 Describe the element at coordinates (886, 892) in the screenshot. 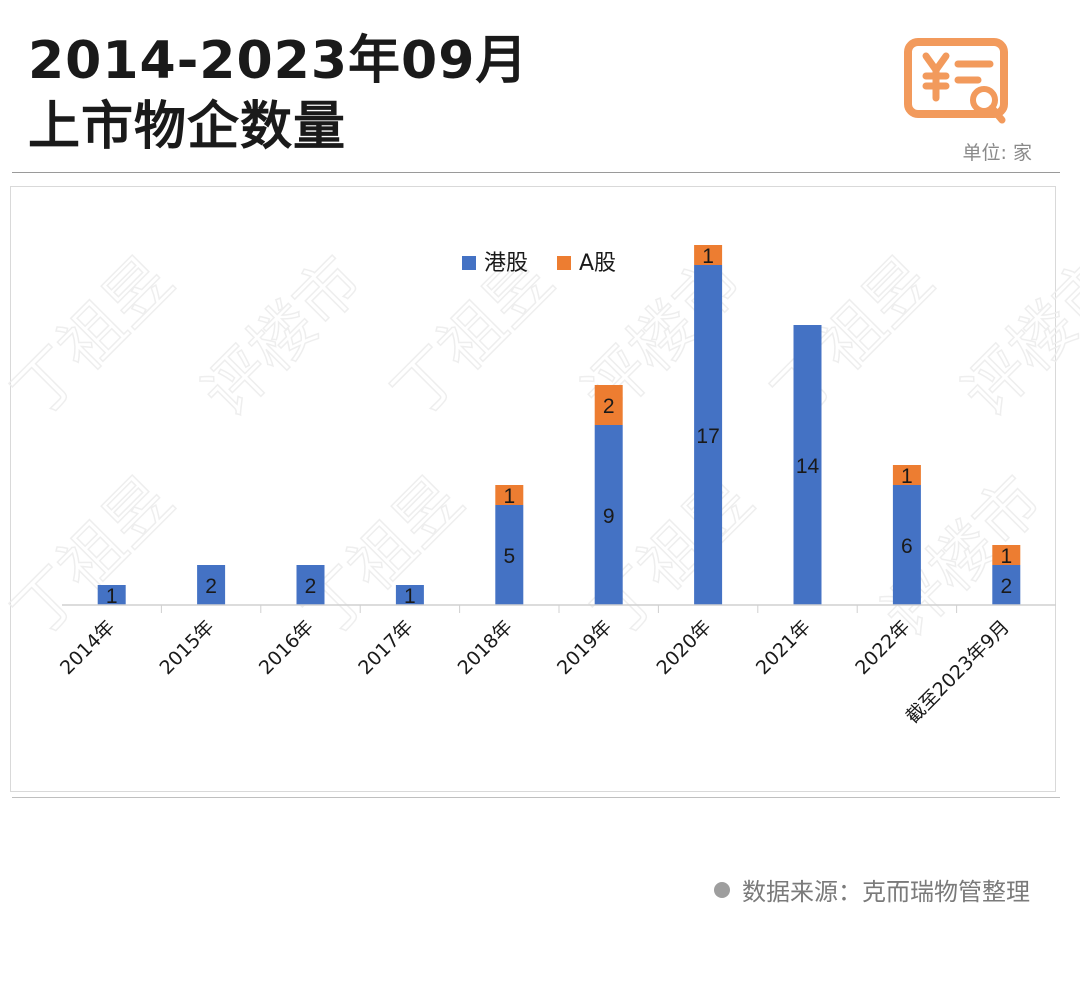

I see `source-text: 数据来源：克而瑞物管整理` at that location.